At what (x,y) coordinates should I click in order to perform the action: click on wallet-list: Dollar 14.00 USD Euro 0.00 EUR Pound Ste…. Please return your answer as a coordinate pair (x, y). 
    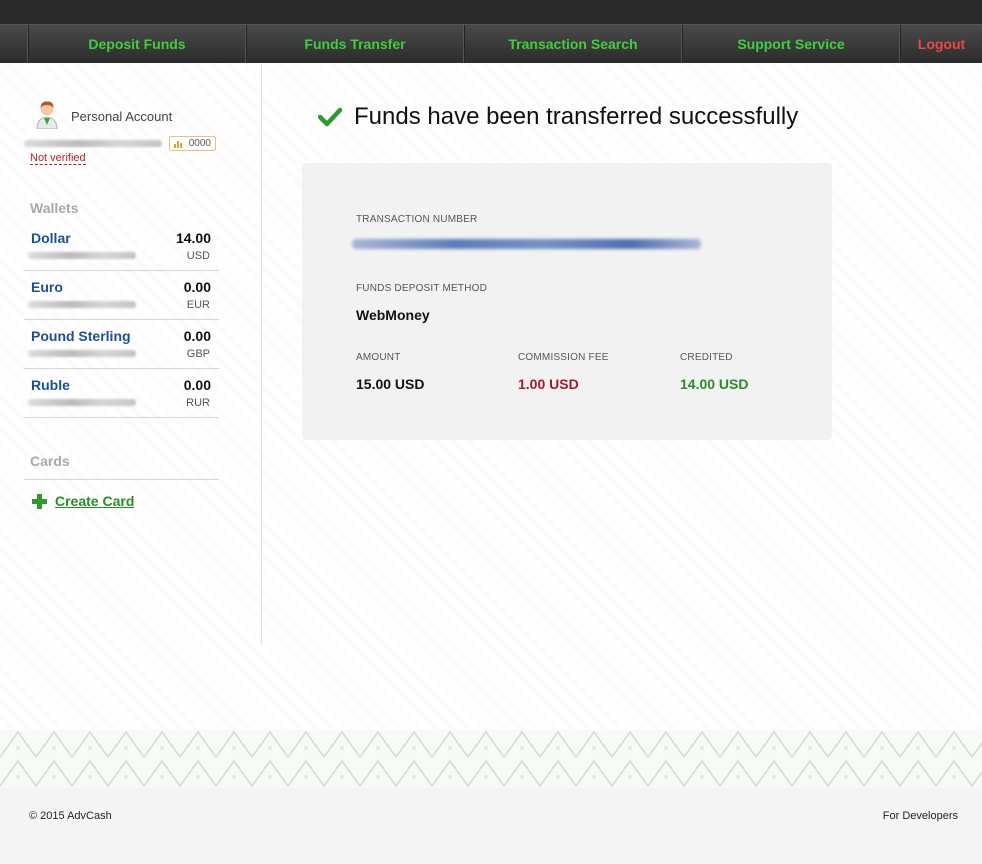
    Looking at the image, I should click on (121, 320).